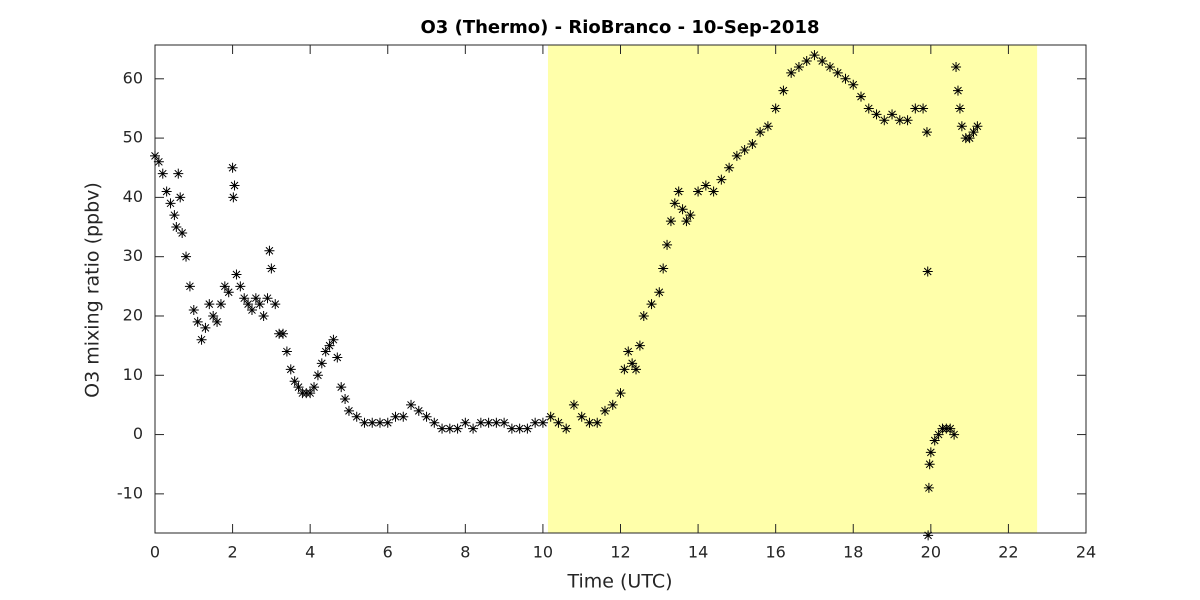  I want to click on x-tick-label: 20, so click(931, 552).